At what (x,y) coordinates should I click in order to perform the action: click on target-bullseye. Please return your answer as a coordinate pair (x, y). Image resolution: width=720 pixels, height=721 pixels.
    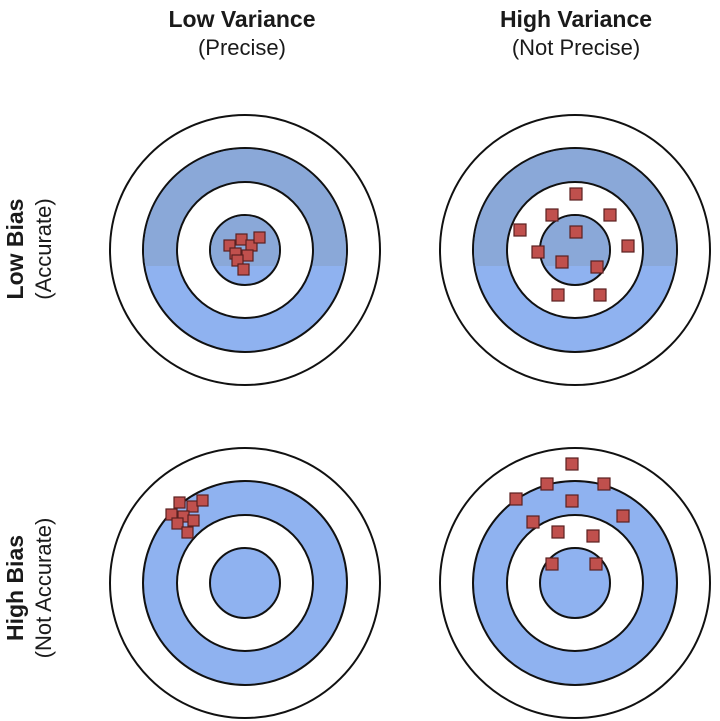
    Looking at the image, I should click on (245, 583).